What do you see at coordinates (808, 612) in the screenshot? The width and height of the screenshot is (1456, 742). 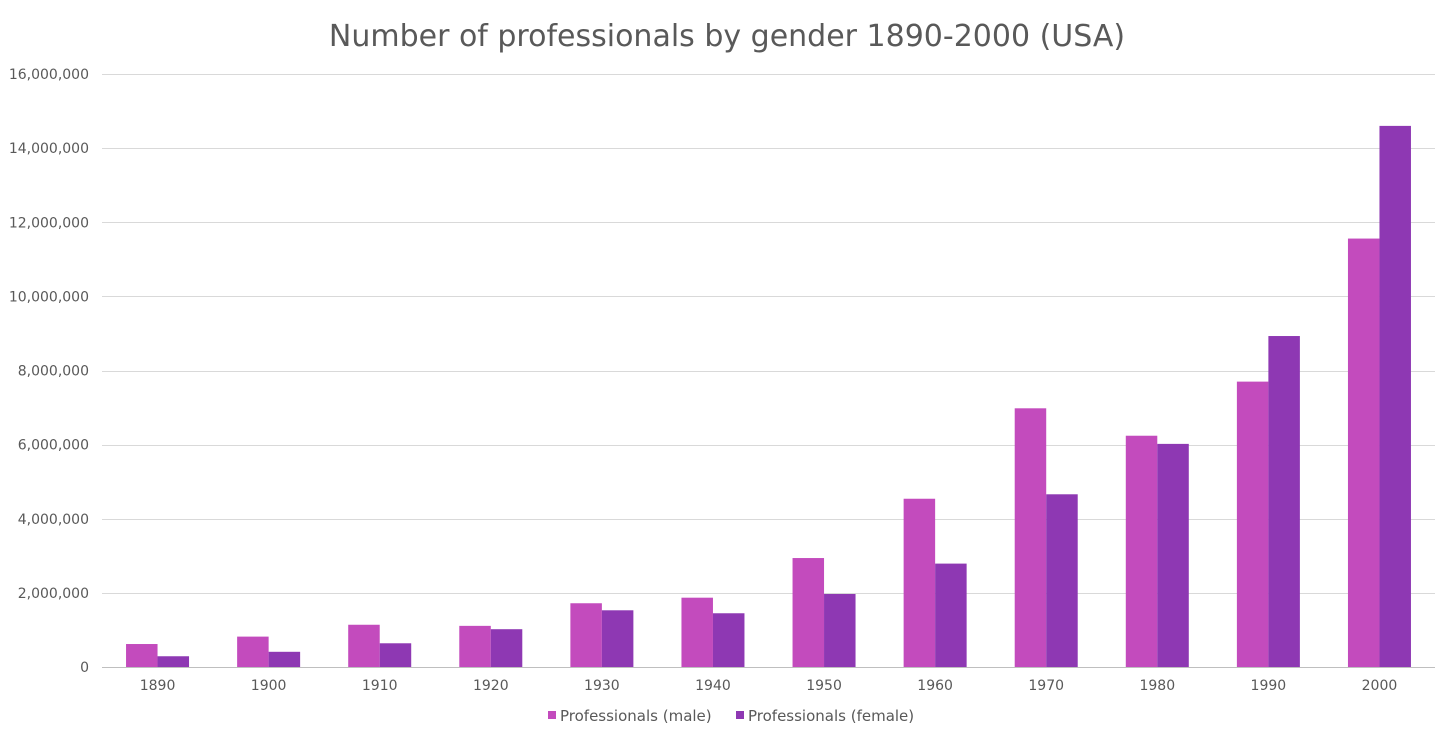 I see `bar-male-1950` at bounding box center [808, 612].